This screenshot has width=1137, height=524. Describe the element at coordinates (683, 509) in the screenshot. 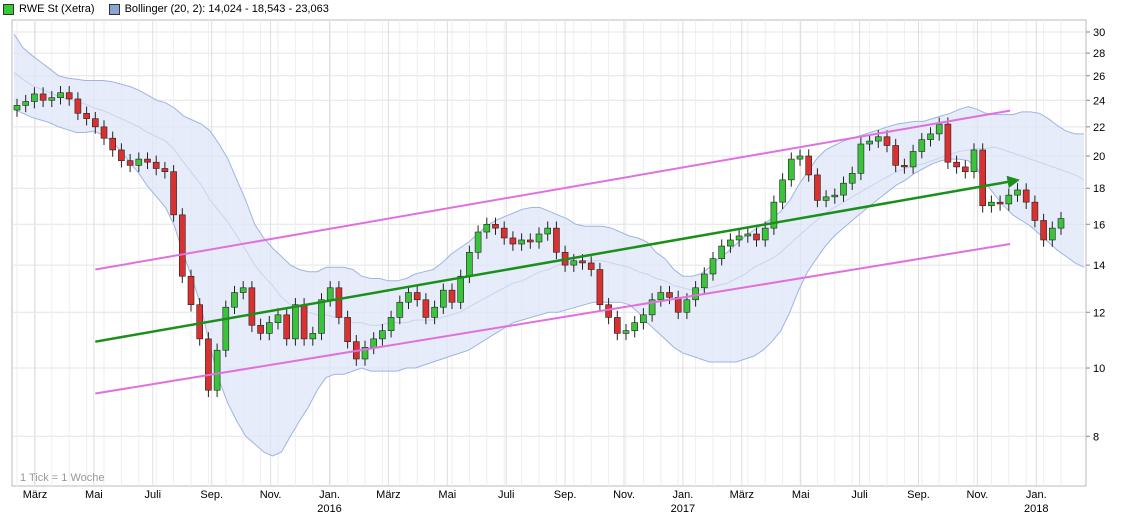

I see `x-tick-year: 2017` at that location.